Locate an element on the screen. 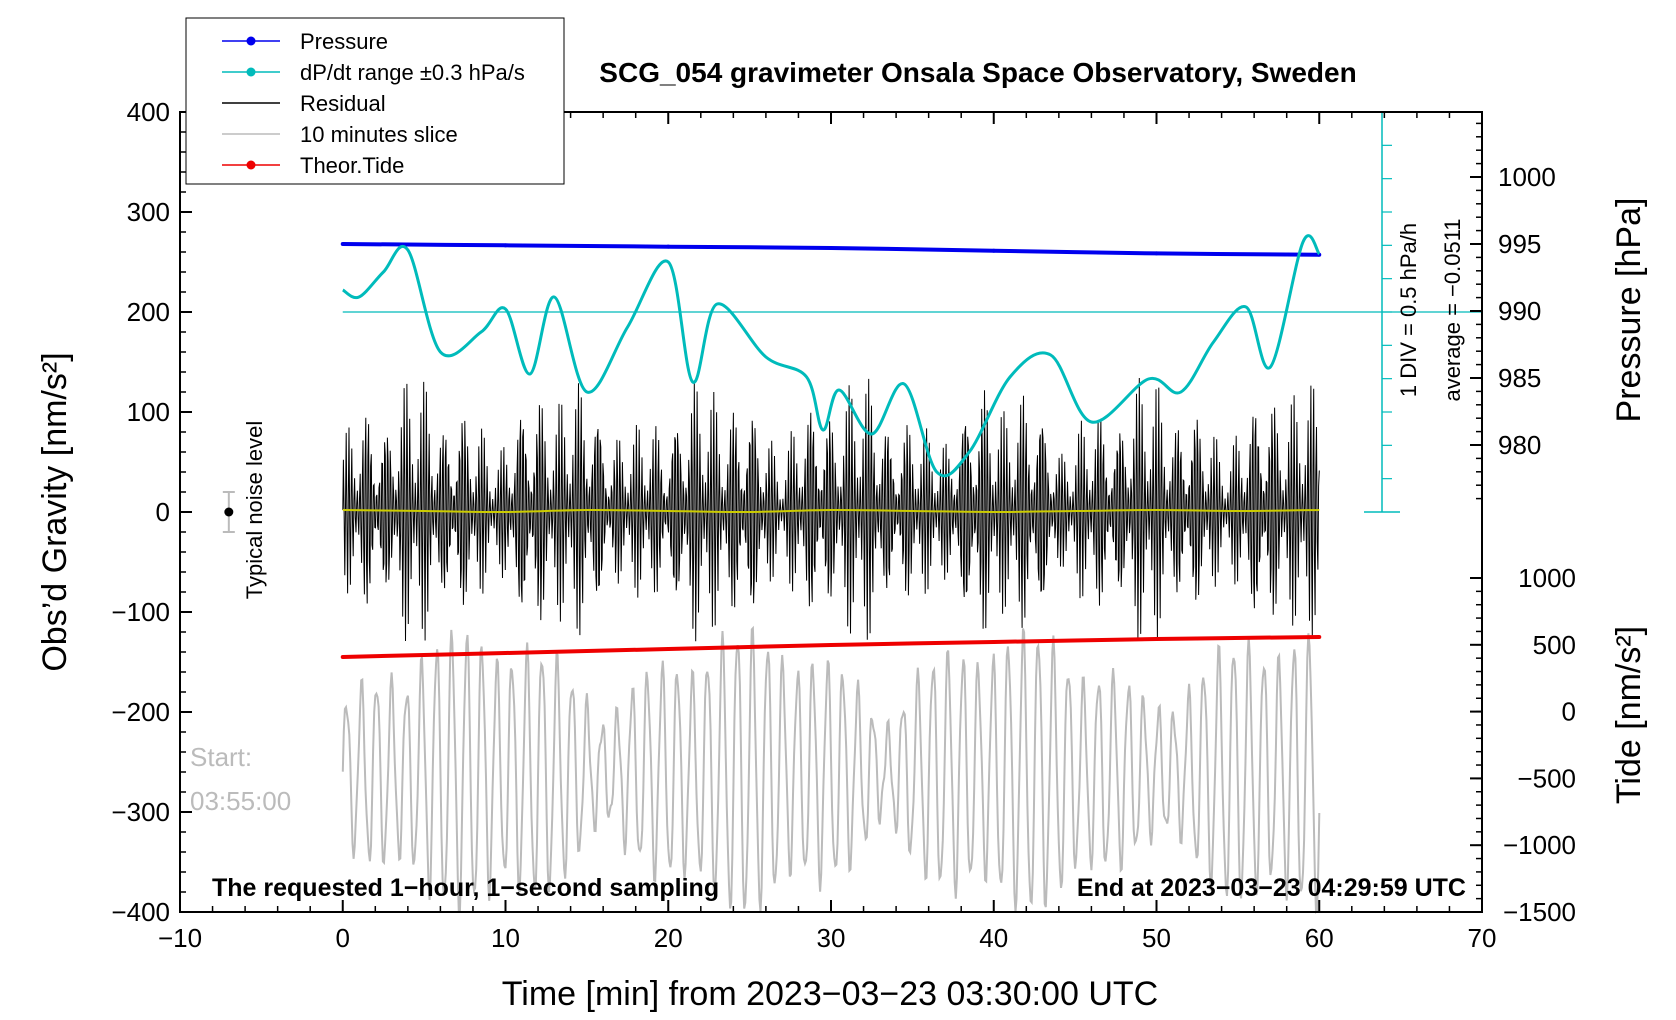 This screenshot has height=1020, width=1676. legend-box is located at coordinates (375, 101).